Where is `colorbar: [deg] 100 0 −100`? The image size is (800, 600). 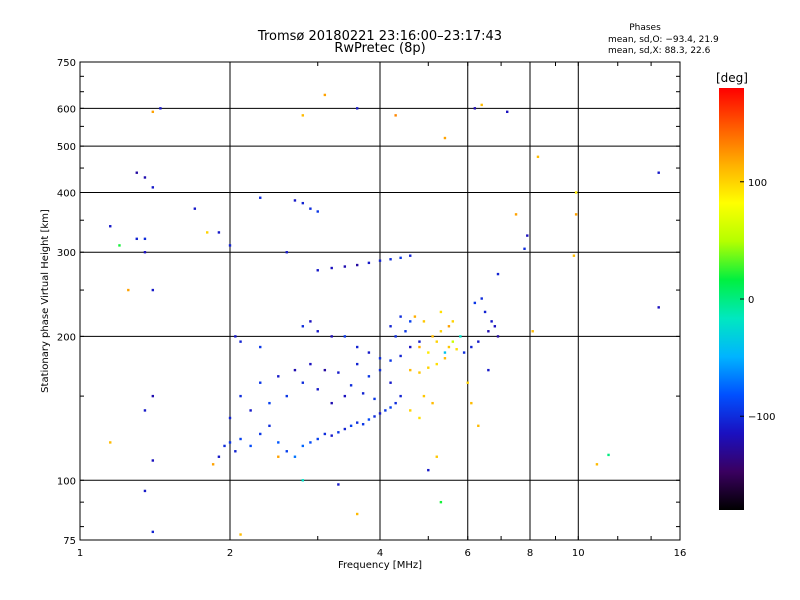 colorbar: [deg] 100 0 −100 is located at coordinates (745, 290).